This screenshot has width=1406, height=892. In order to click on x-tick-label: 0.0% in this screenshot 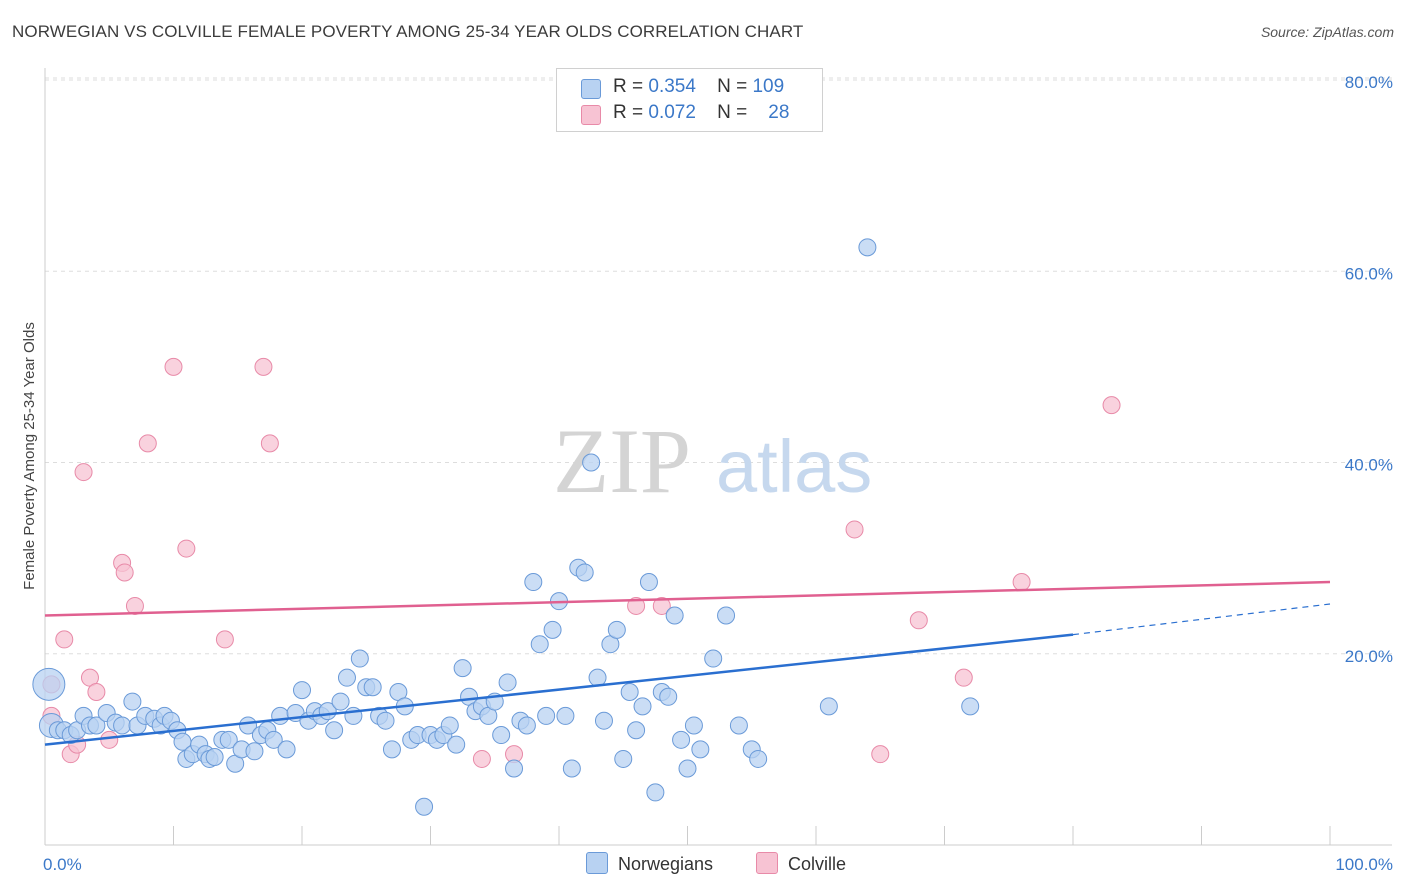, I will do `click(62, 864)`.